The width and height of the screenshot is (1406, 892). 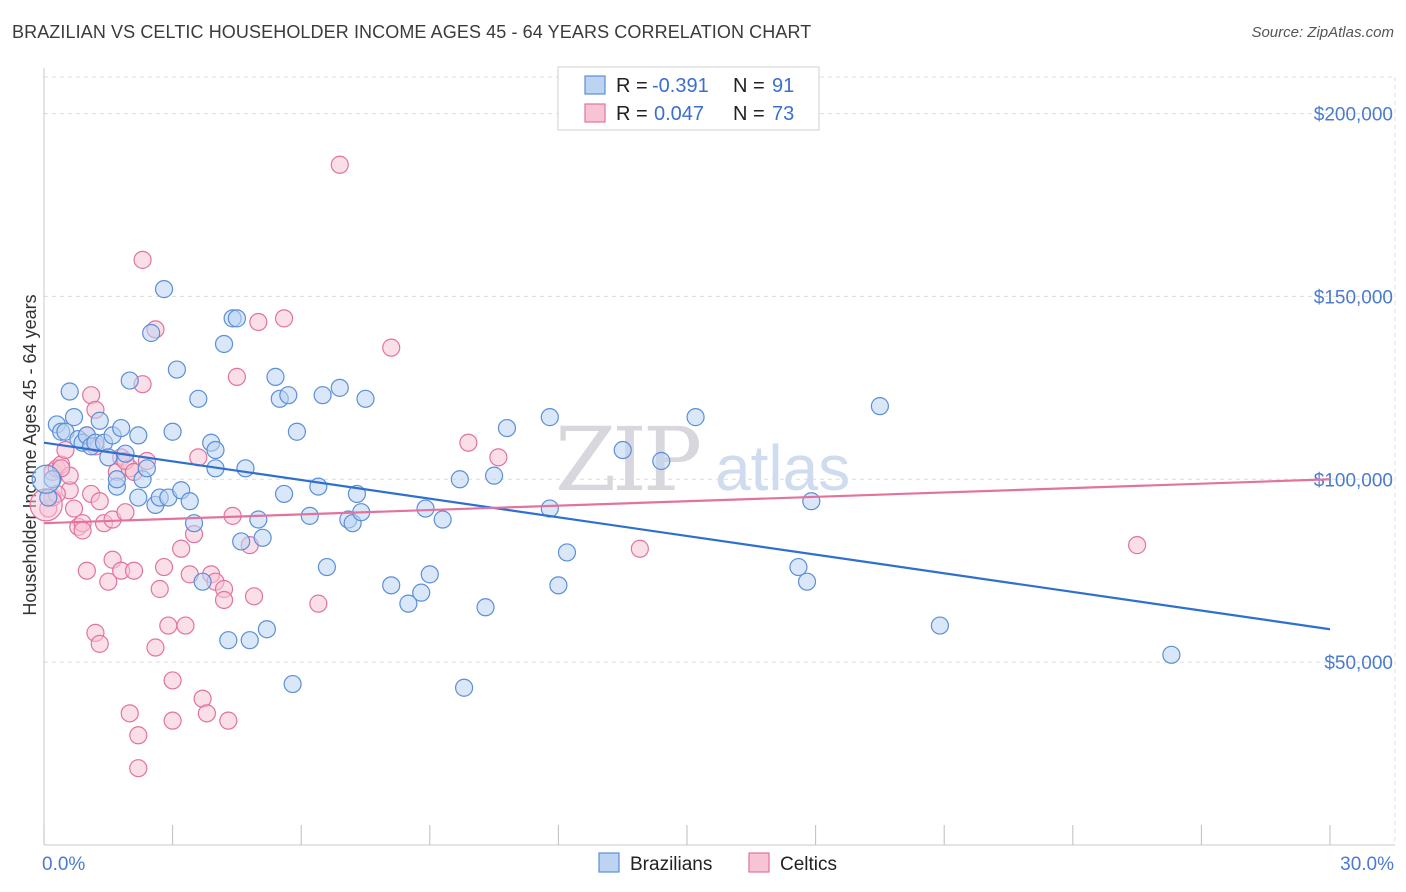 I want to click on x-tick-labels: 0.0% 30.0%, so click(x=718, y=864).